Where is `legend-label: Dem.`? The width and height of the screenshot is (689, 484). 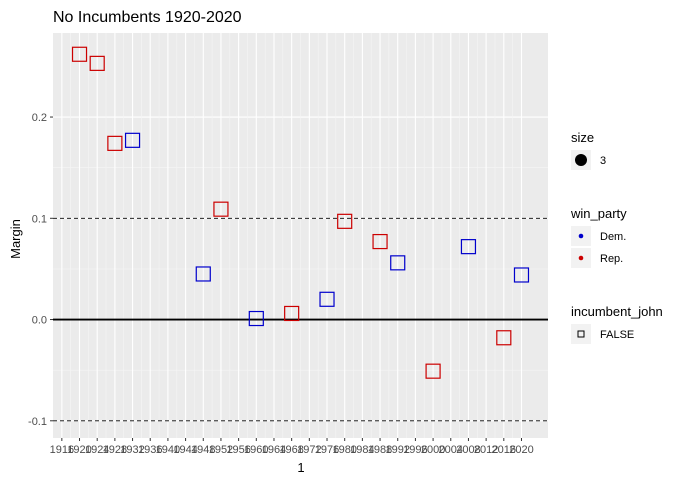 legend-label: Dem. is located at coordinates (613, 237).